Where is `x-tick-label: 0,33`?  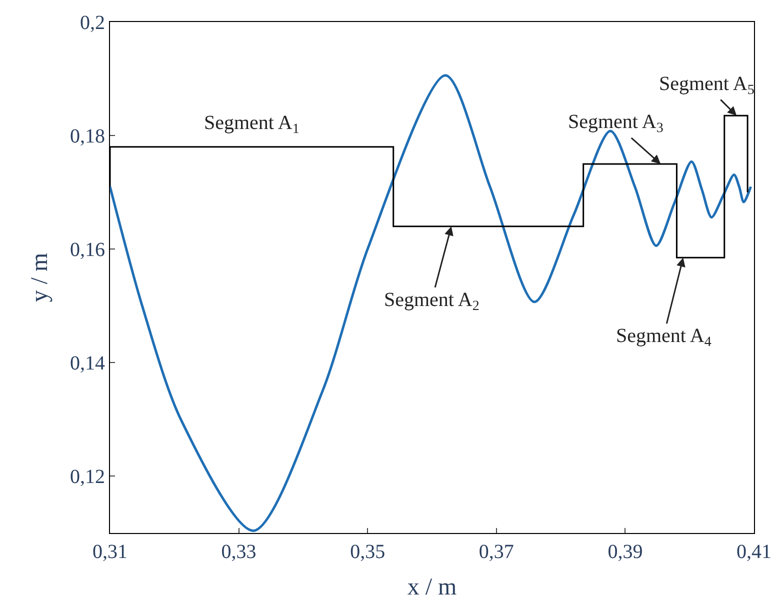
x-tick-label: 0,33 is located at coordinates (238, 552).